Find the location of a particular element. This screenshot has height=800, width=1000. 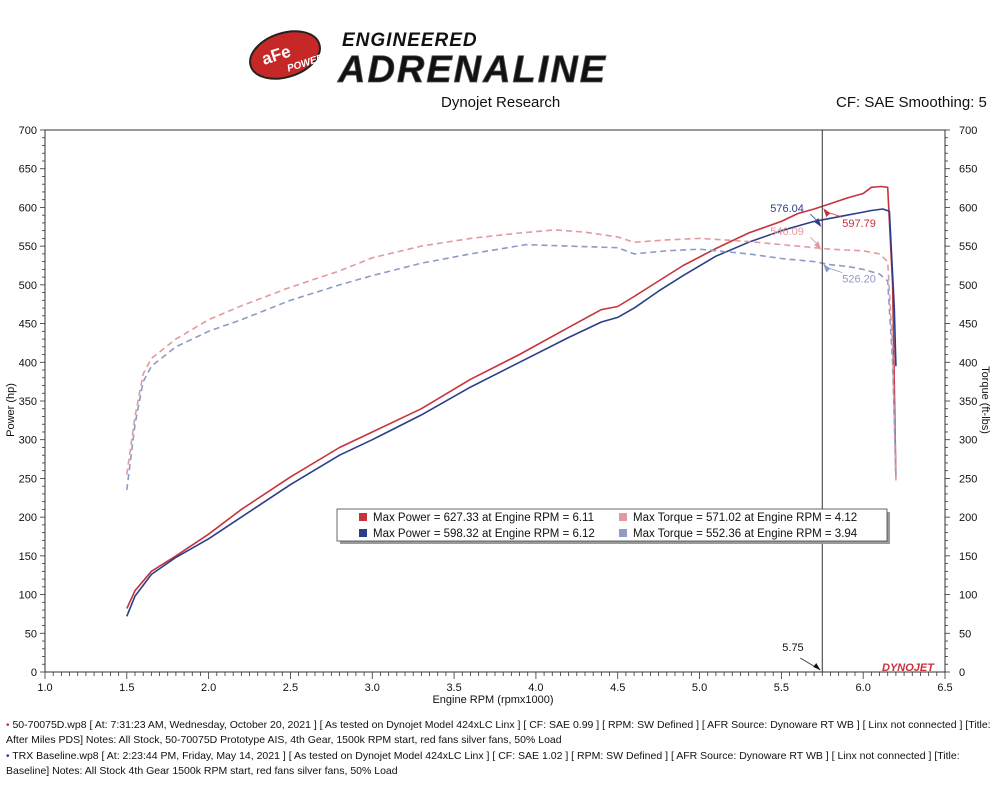

y-left-tick-label: 400 is located at coordinates (28, 363).